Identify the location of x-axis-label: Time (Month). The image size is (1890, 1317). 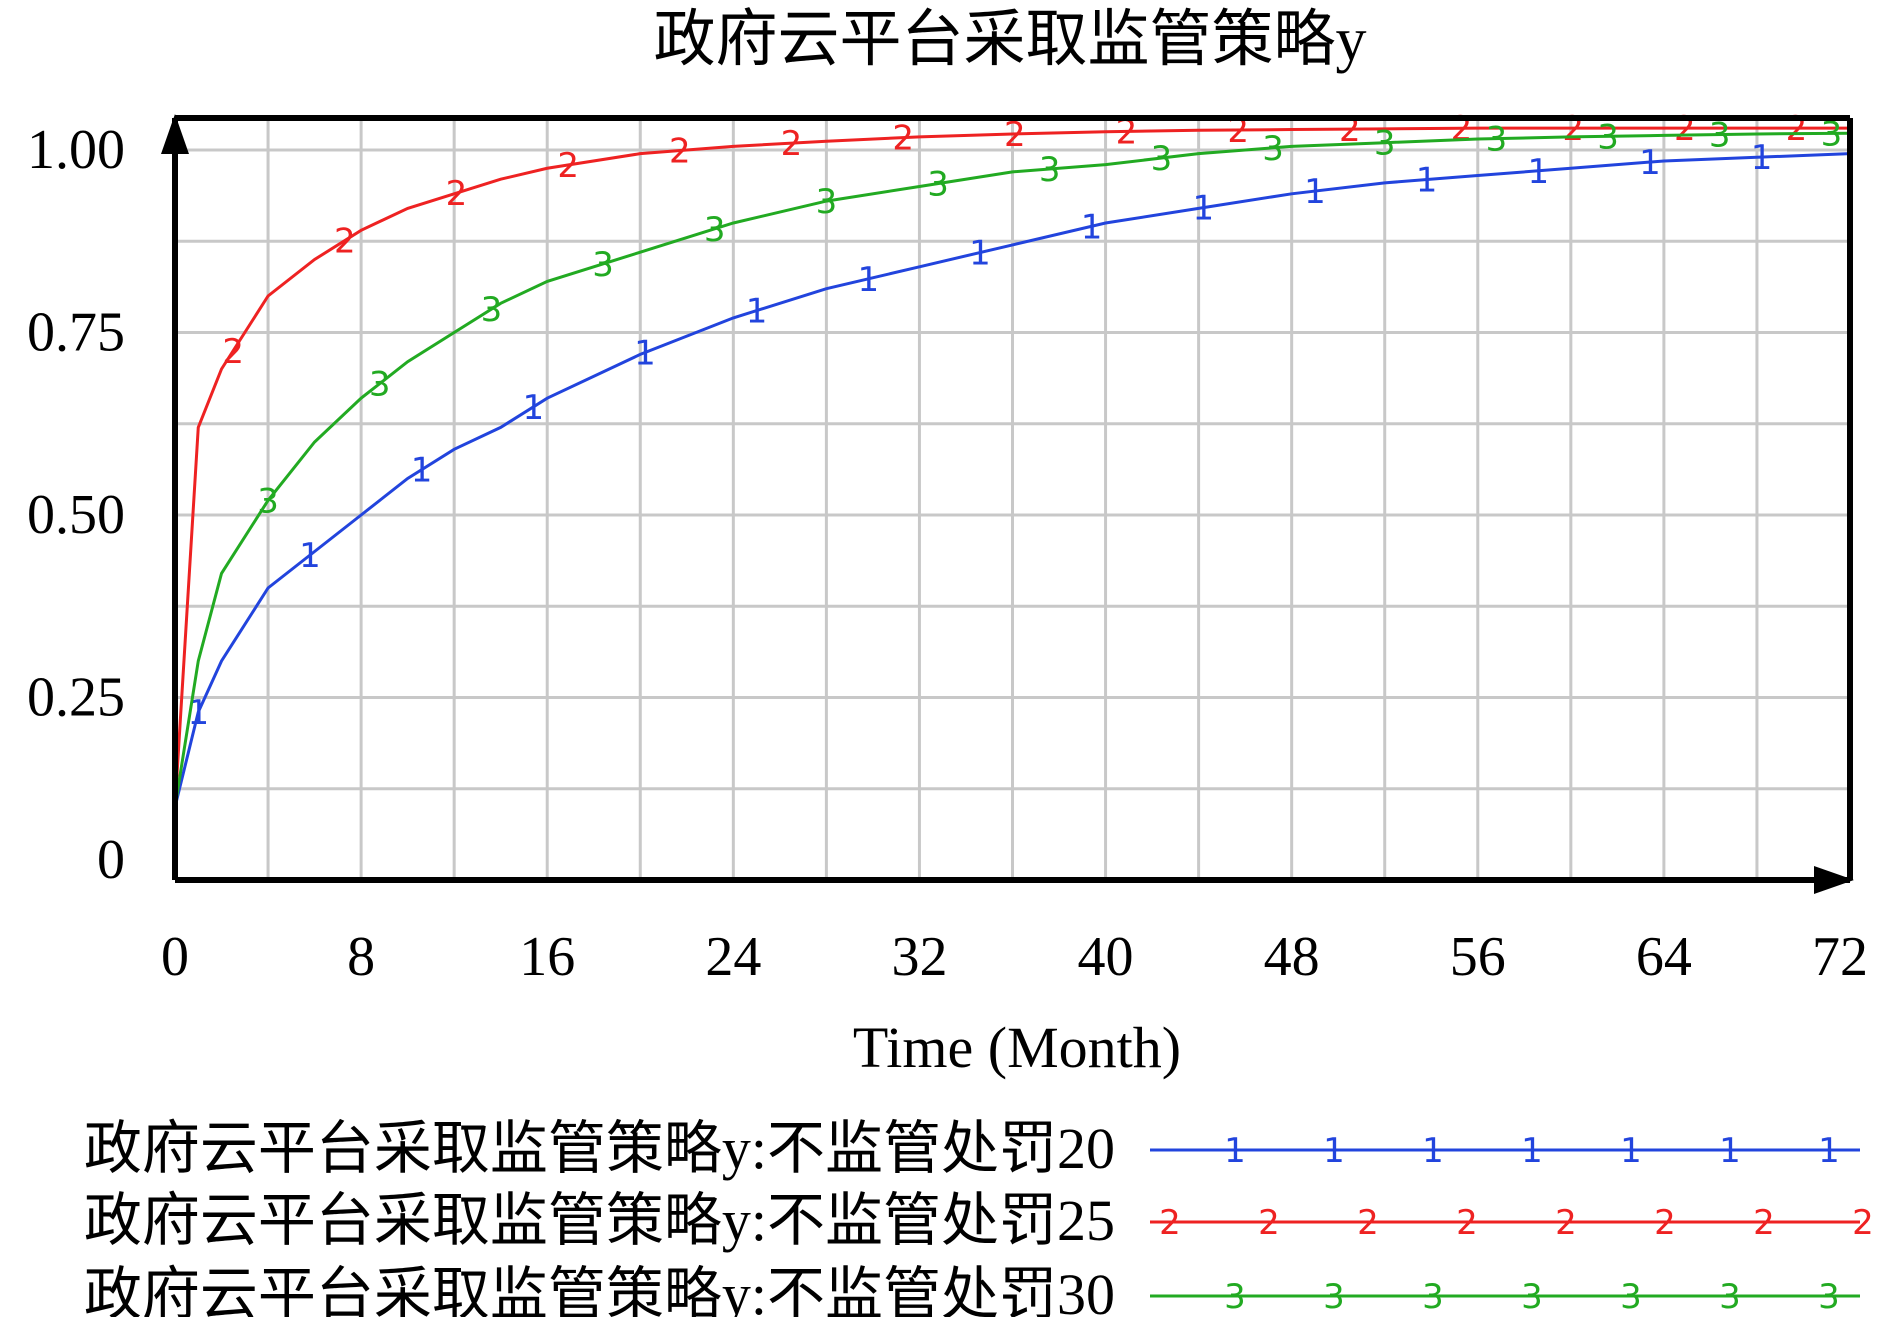
(1017, 1047).